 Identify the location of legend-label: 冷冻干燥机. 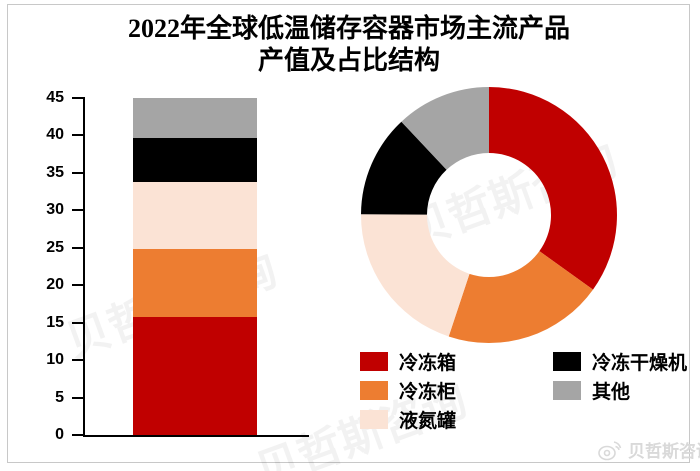
(640, 363).